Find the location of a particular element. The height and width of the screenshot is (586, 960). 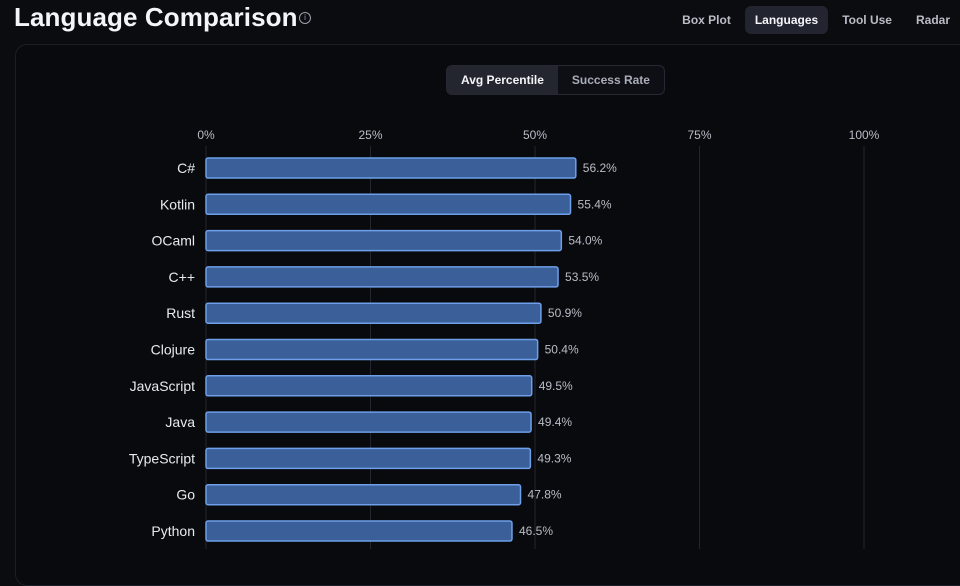

x-tick-label: 50% is located at coordinates (535, 135).